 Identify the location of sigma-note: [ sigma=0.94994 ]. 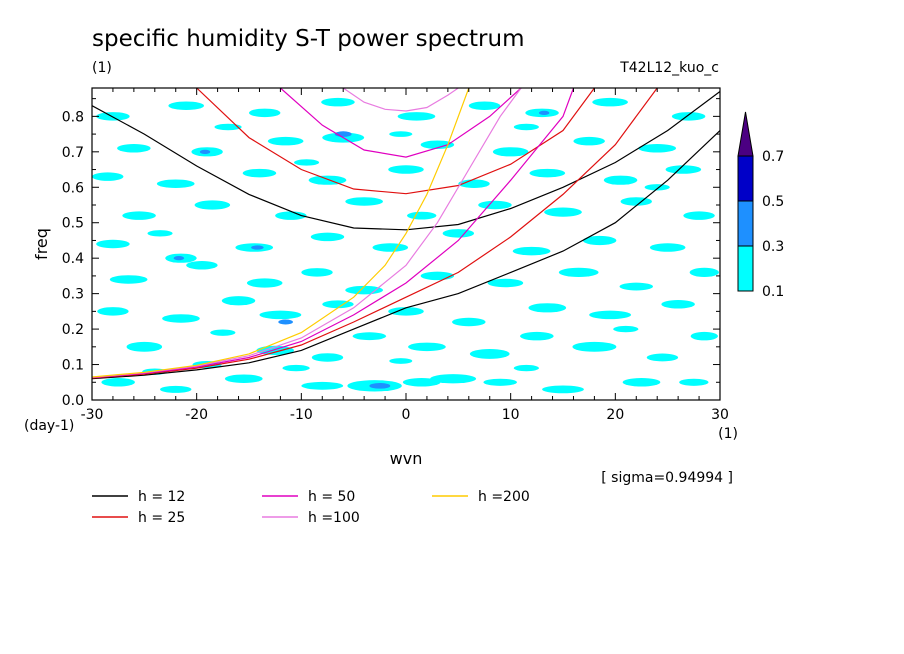
(667, 478).